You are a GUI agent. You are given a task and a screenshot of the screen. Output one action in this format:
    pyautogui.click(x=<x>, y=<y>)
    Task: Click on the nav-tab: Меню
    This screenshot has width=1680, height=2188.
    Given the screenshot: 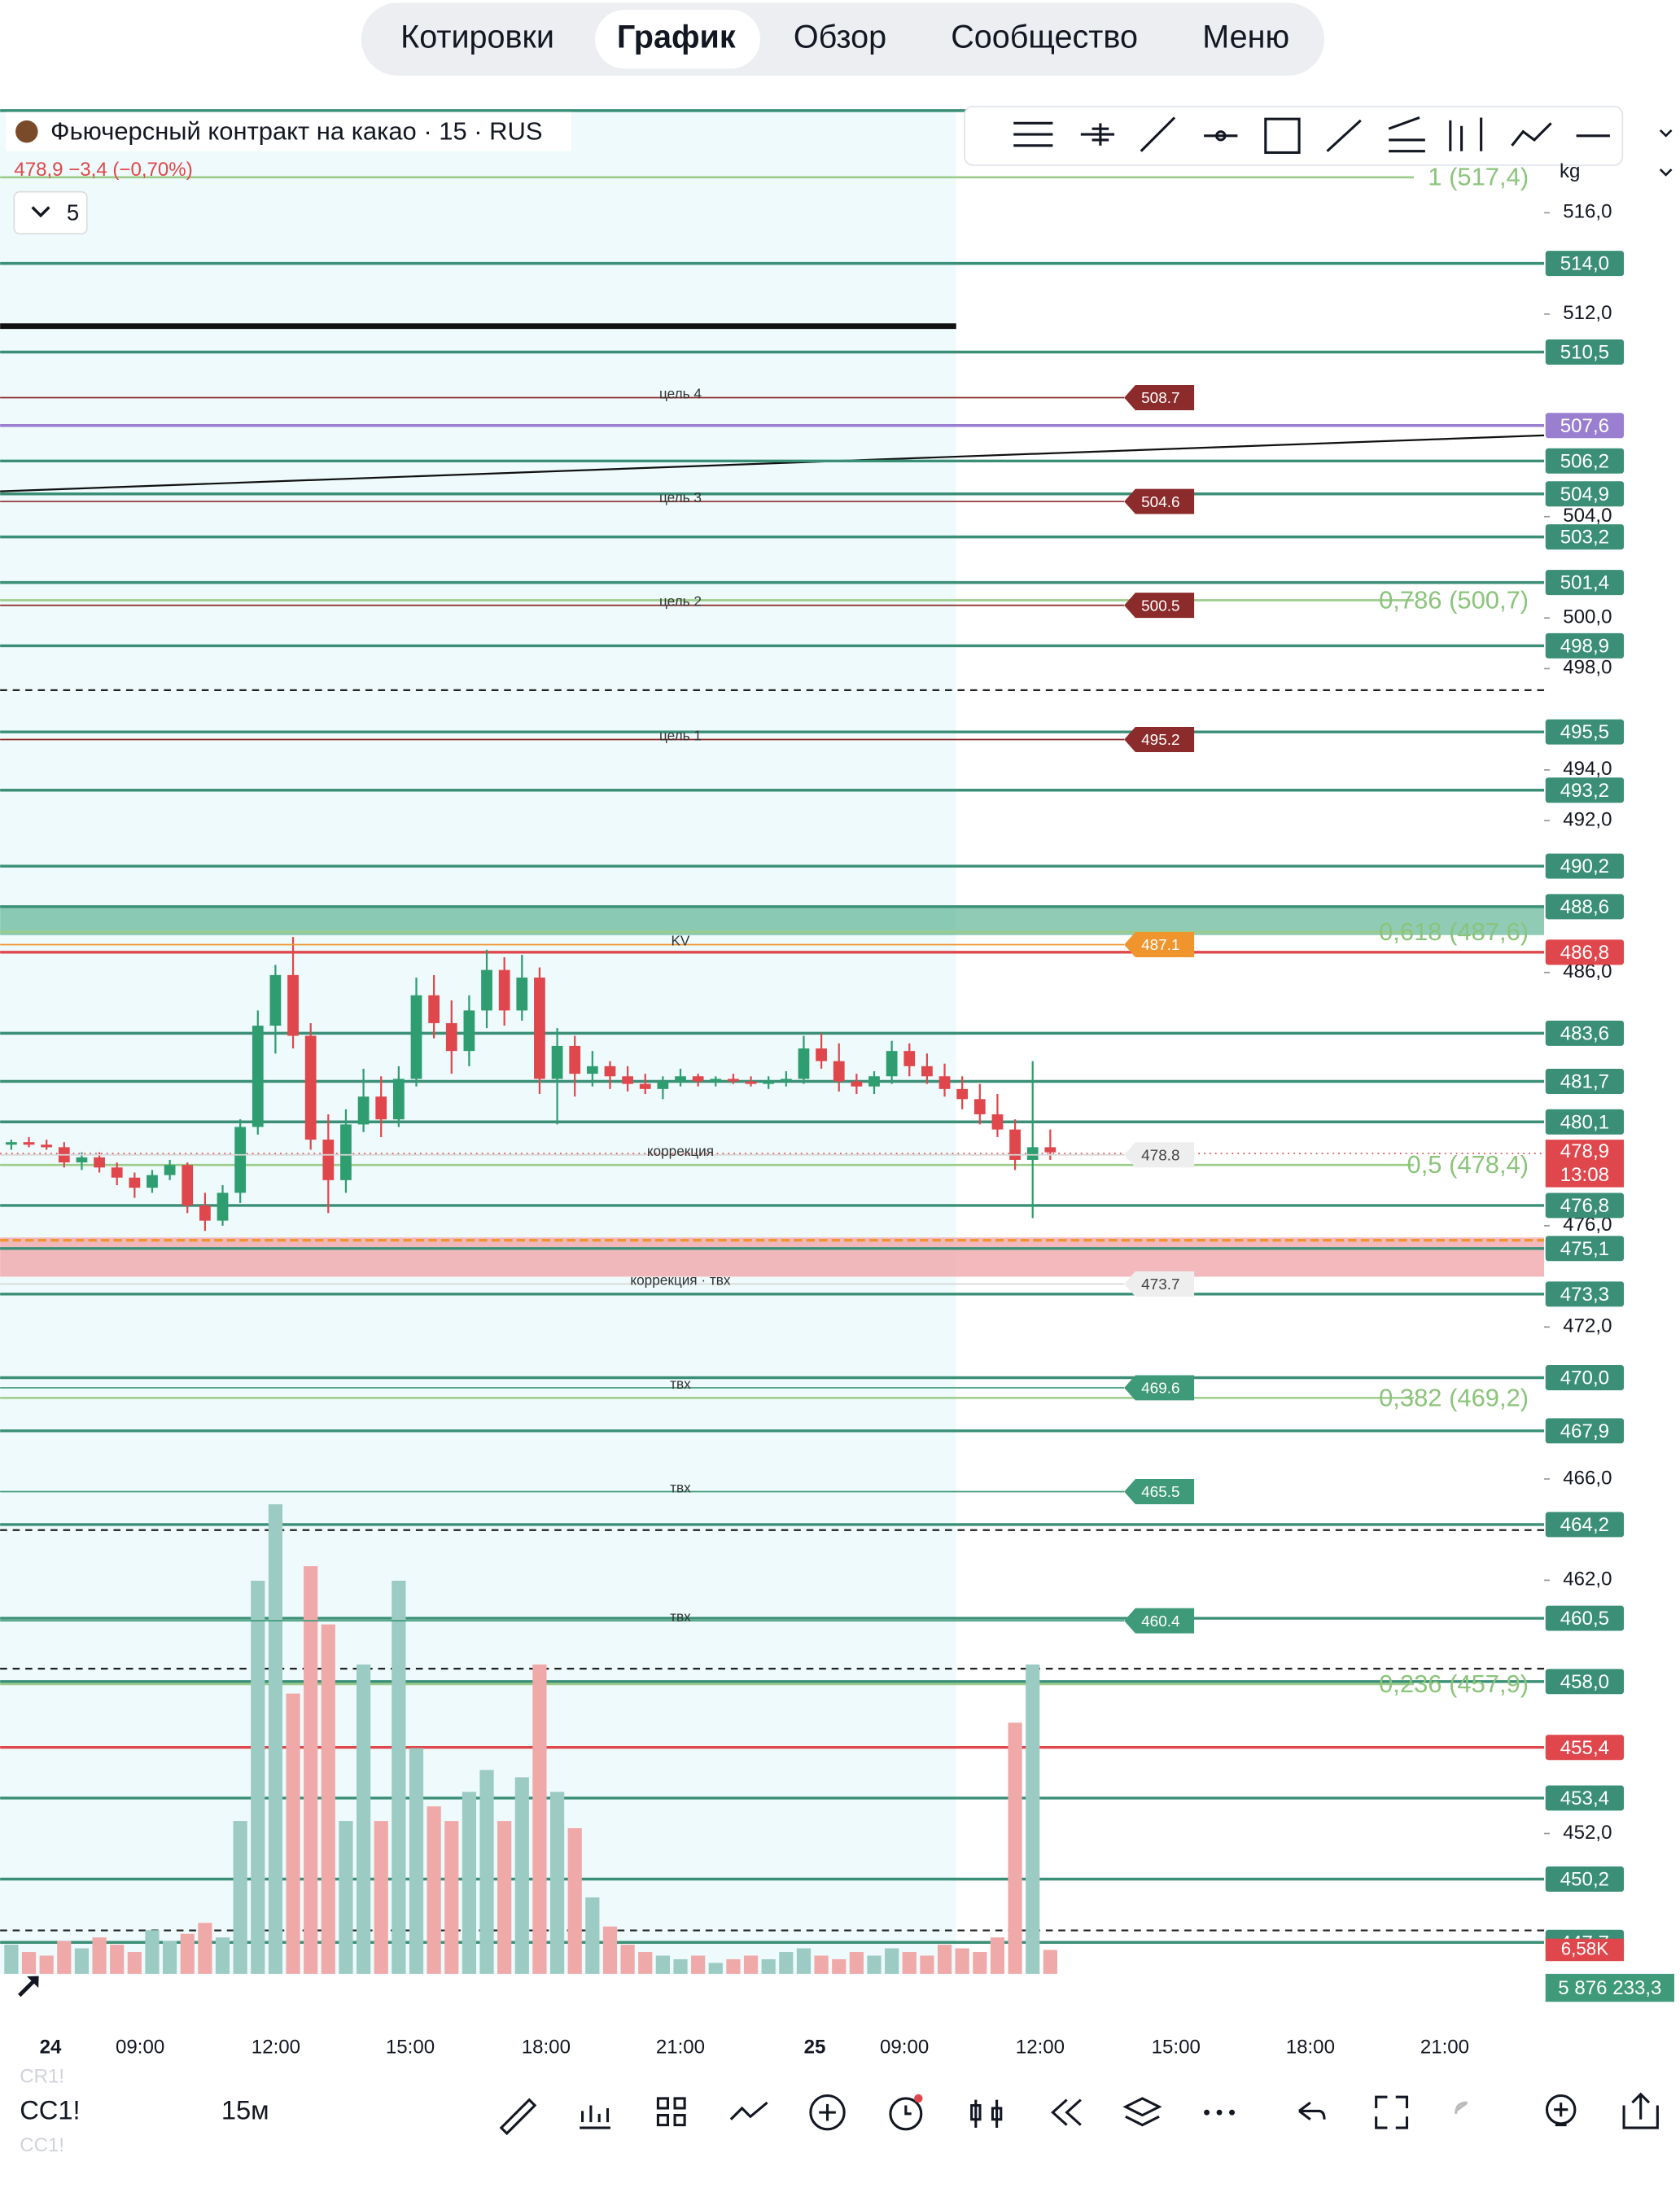 What is the action you would take?
    pyautogui.click(x=1245, y=37)
    